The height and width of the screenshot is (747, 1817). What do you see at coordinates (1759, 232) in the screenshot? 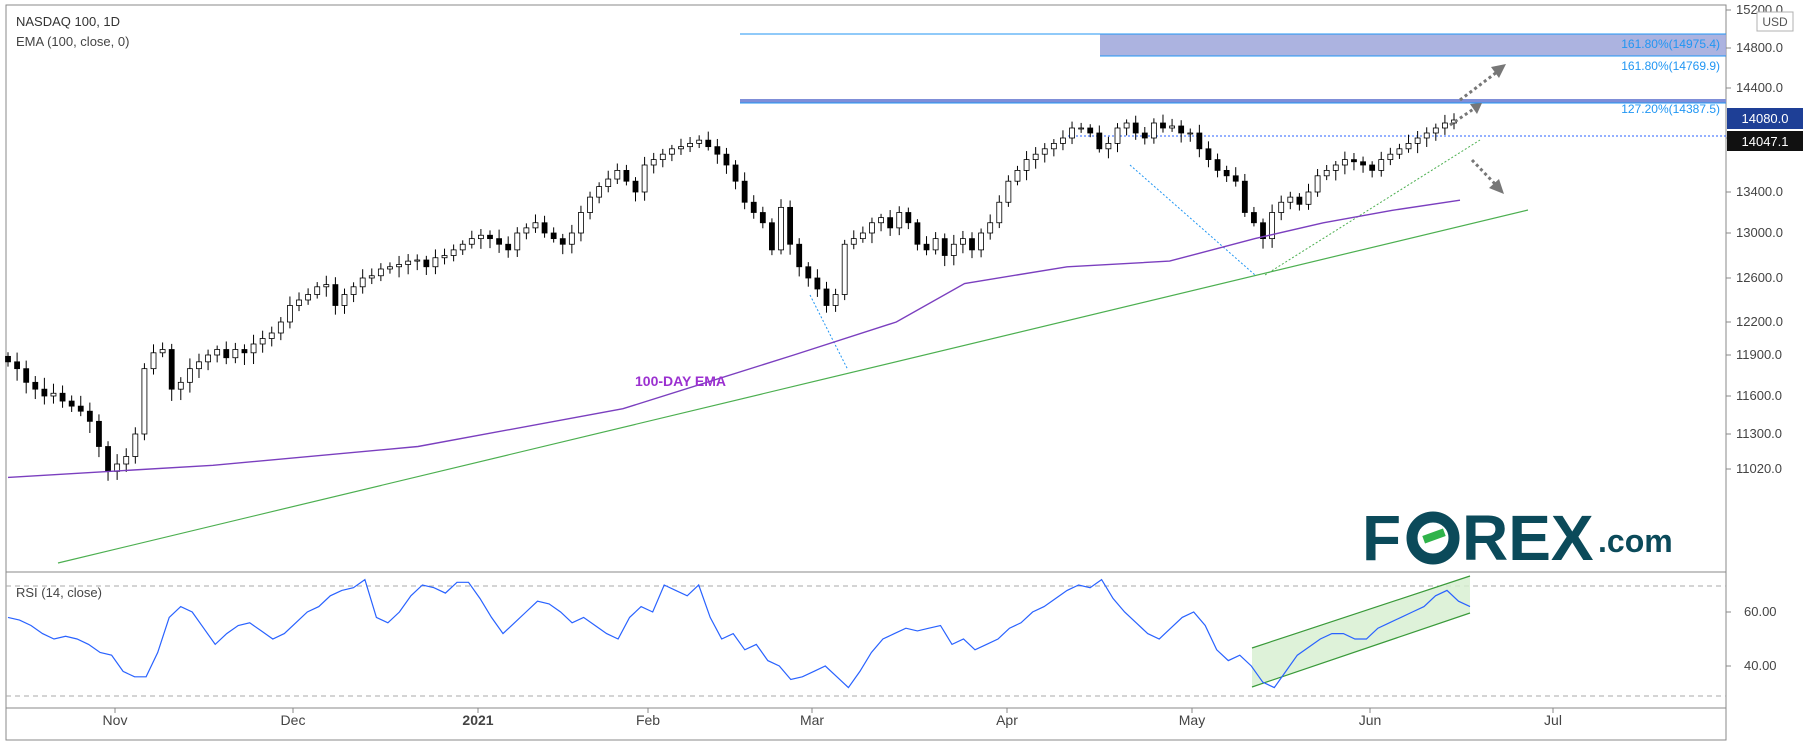
I see `price-tick-label: 13000.0` at bounding box center [1759, 232].